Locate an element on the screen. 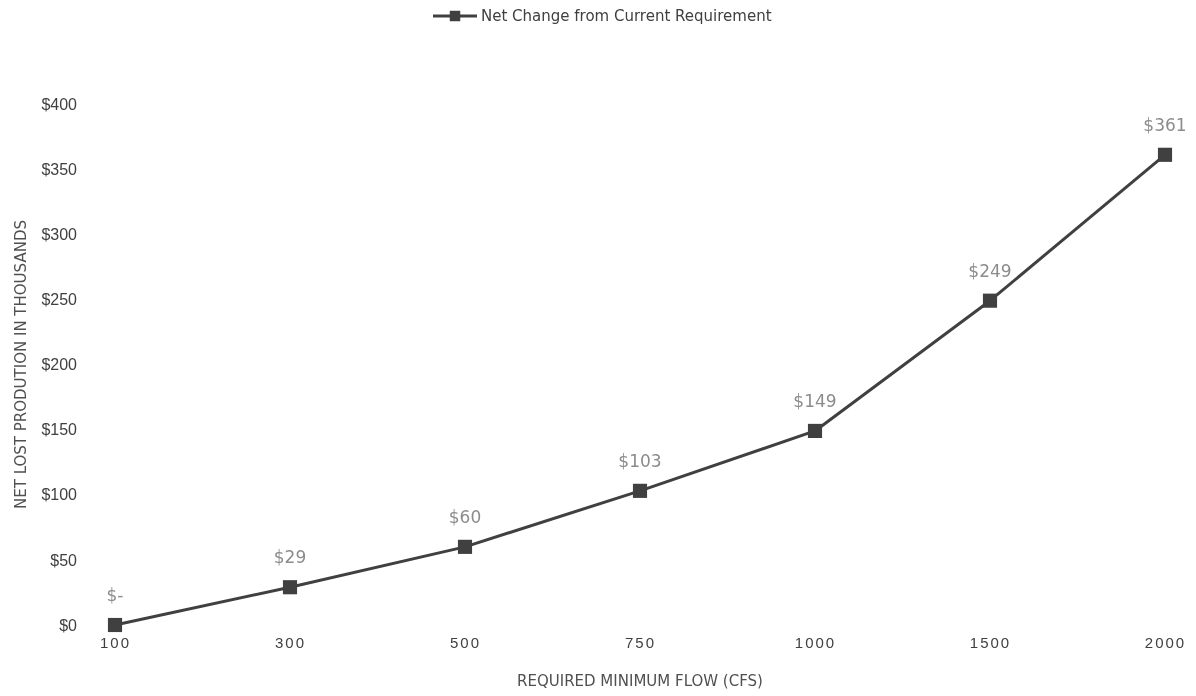 The height and width of the screenshot is (696, 1196). y-tick-label: $400 is located at coordinates (59, 104).